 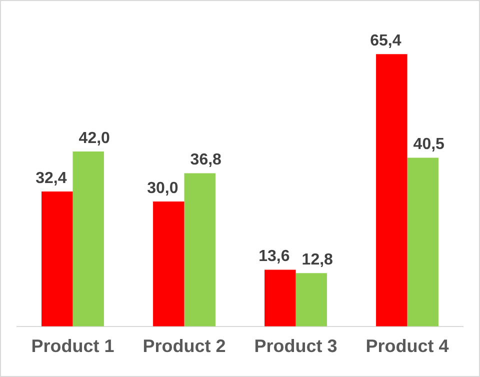 What do you see at coordinates (184, 346) in the screenshot?
I see `x-tick-label: Product 2` at bounding box center [184, 346].